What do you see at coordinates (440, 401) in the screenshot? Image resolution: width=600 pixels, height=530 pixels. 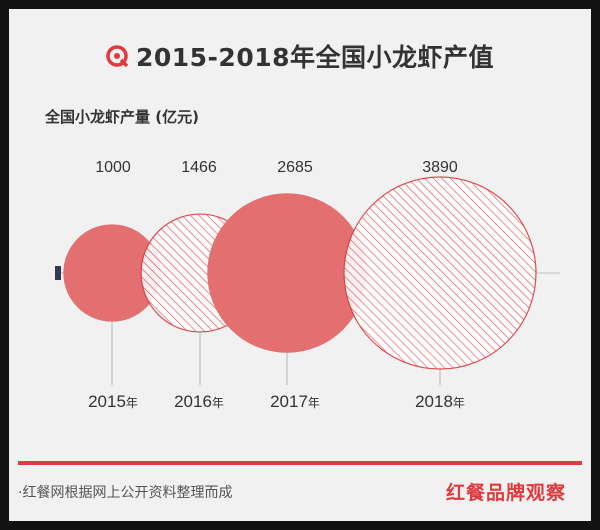 I see `year-label: 2018年` at bounding box center [440, 401].